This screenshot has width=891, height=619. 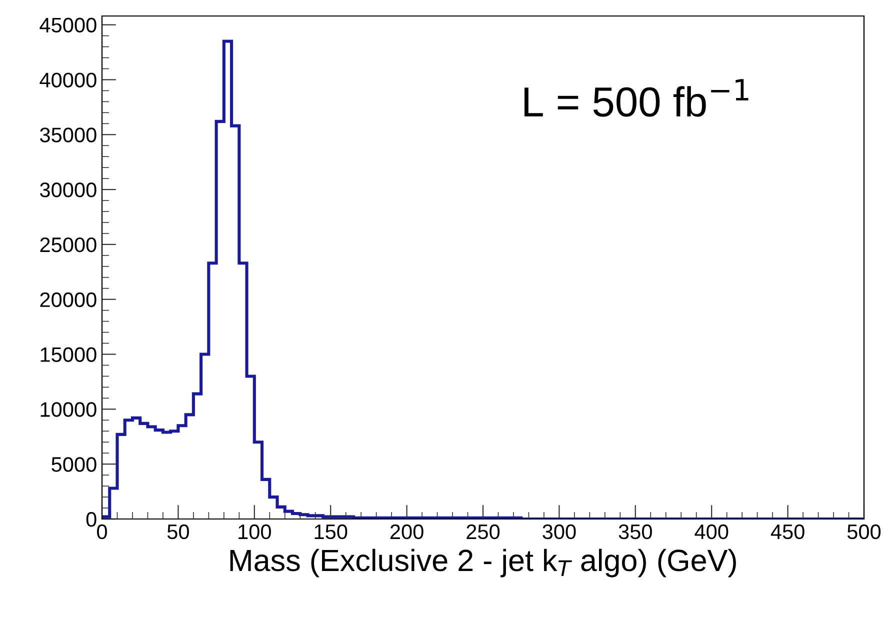 What do you see at coordinates (68, 190) in the screenshot?
I see `y-tick-label: 30000` at bounding box center [68, 190].